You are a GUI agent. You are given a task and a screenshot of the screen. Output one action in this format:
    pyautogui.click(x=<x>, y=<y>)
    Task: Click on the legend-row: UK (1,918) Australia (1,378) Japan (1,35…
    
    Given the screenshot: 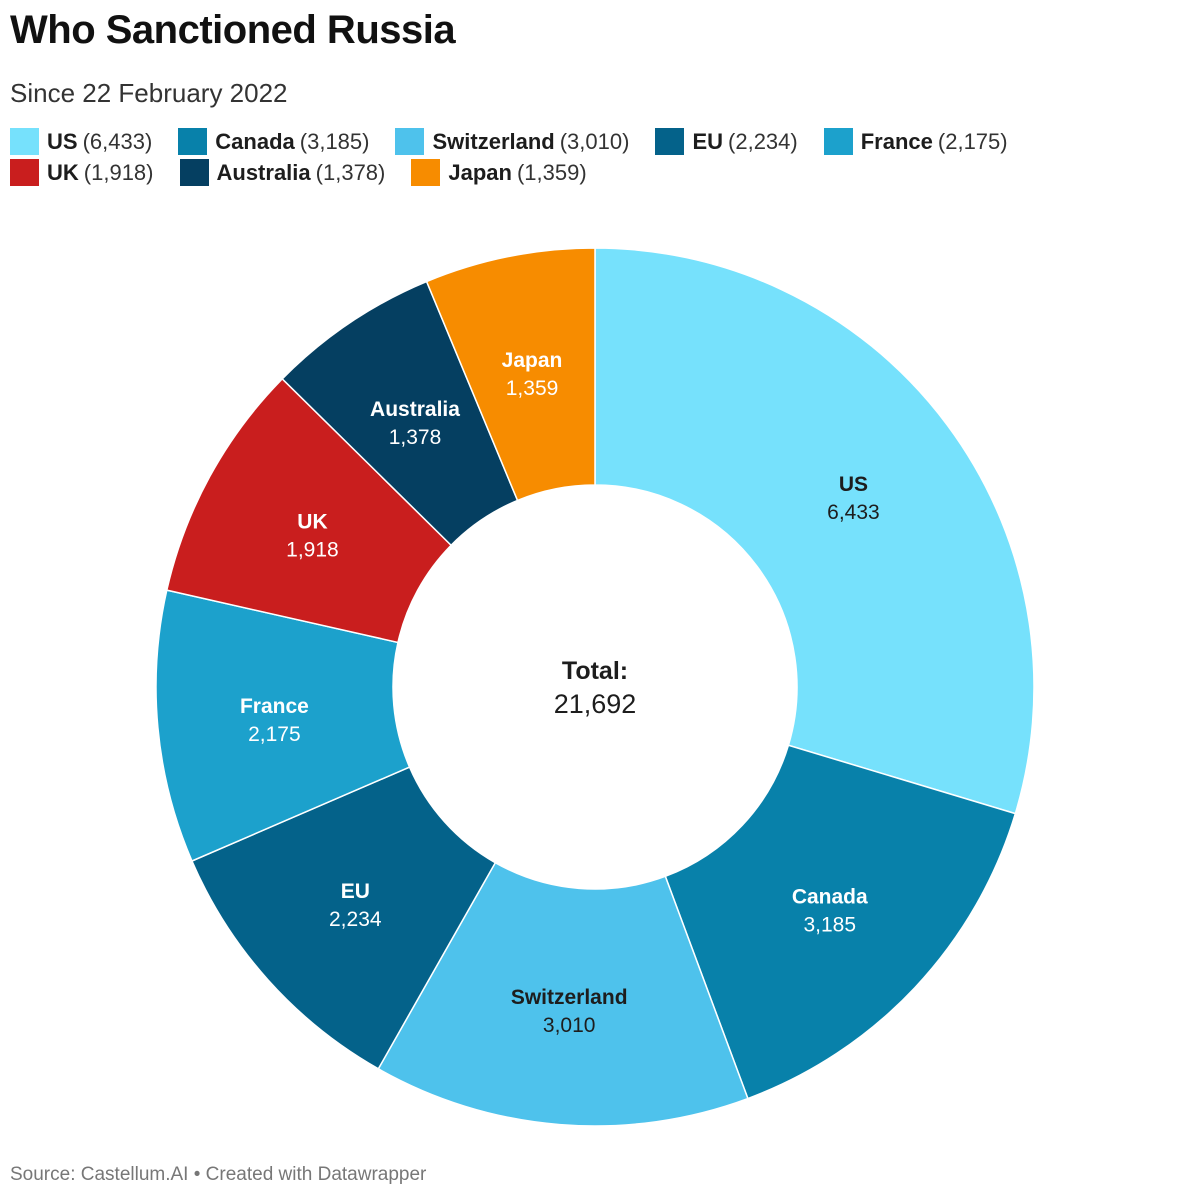 What is the action you would take?
    pyautogui.click(x=595, y=172)
    